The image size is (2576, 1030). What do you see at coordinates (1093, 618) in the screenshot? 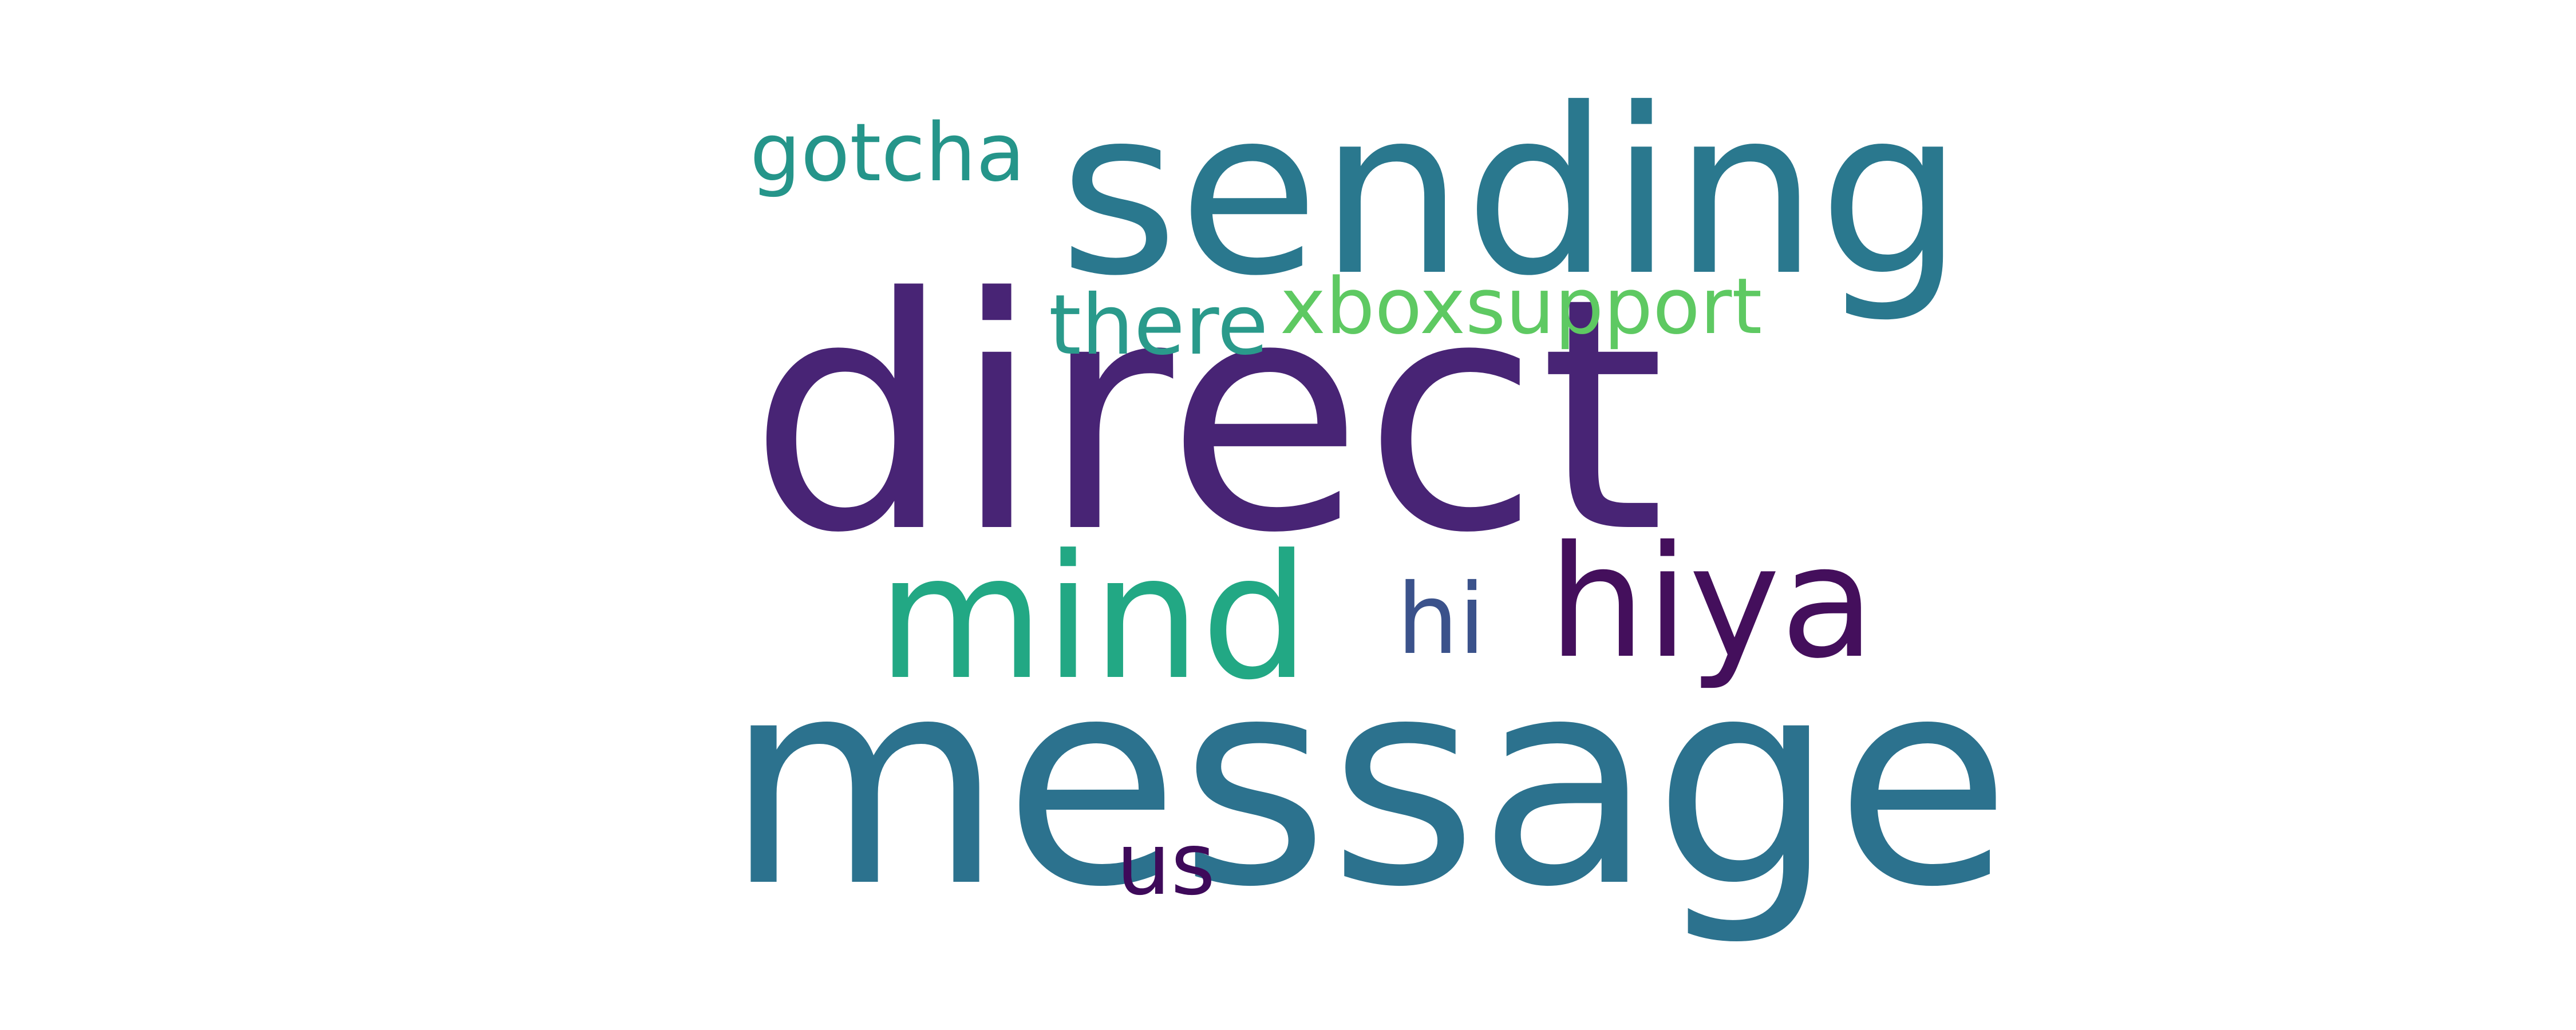
I see `word-mind: mind` at bounding box center [1093, 618].